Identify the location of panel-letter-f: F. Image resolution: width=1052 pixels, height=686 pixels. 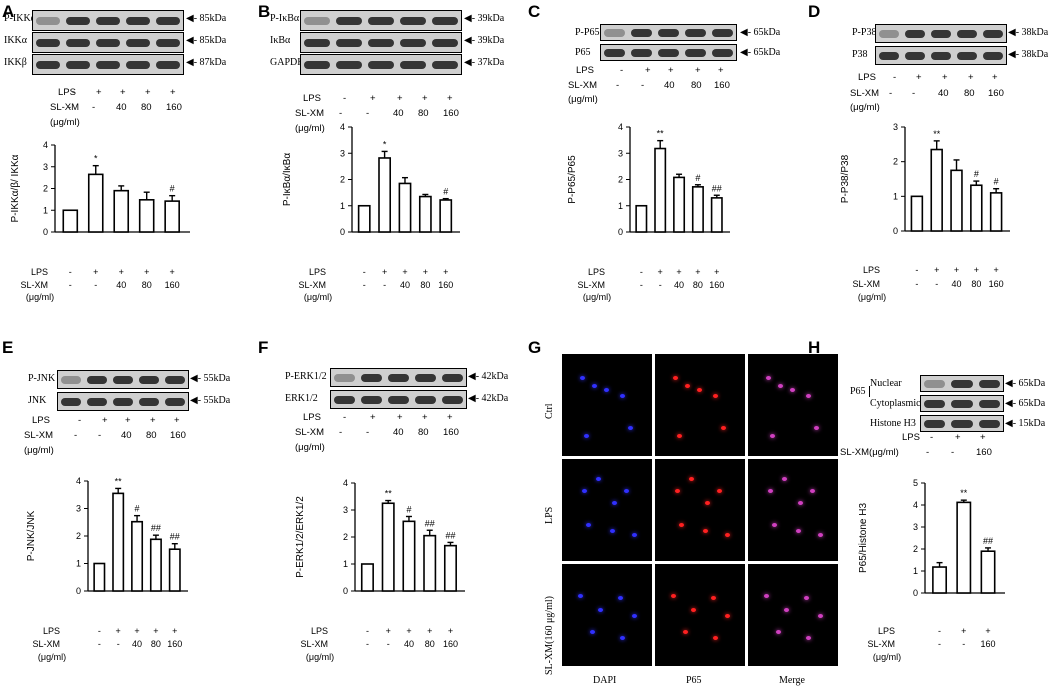
(263, 347).